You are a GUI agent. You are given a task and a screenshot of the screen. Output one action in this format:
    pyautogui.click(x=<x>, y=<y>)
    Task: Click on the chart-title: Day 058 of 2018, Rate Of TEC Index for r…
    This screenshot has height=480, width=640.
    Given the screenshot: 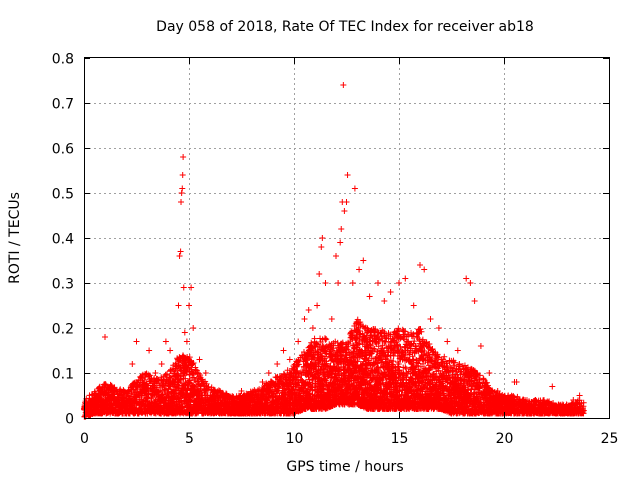 What is the action you would take?
    pyautogui.click(x=345, y=27)
    